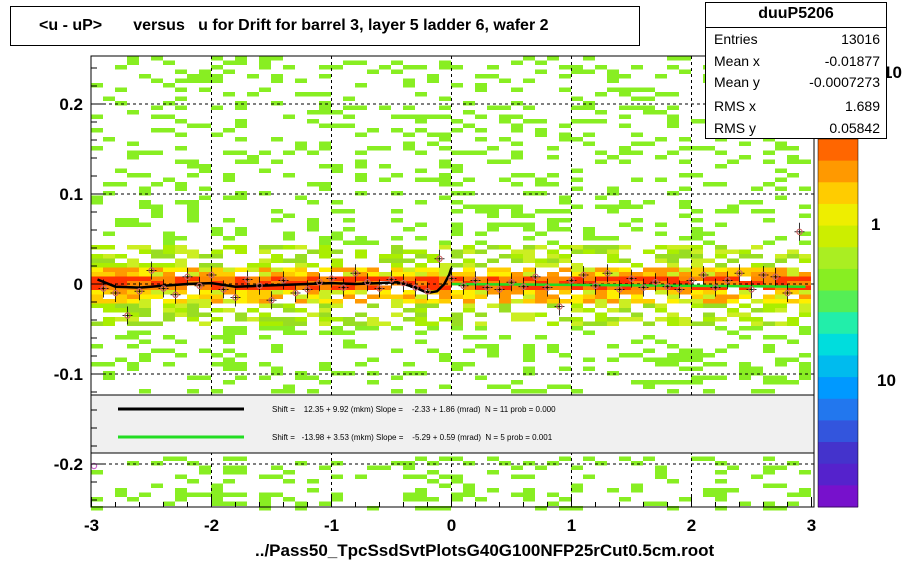 The height and width of the screenshot is (565, 904). What do you see at coordinates (103, 288) in the screenshot?
I see `profile-point` at bounding box center [103, 288].